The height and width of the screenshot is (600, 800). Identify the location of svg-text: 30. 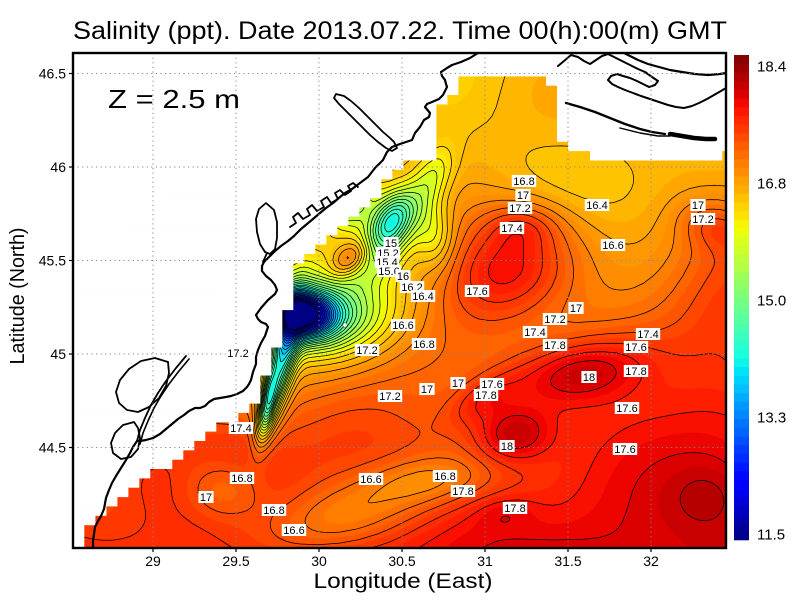
(319, 561).